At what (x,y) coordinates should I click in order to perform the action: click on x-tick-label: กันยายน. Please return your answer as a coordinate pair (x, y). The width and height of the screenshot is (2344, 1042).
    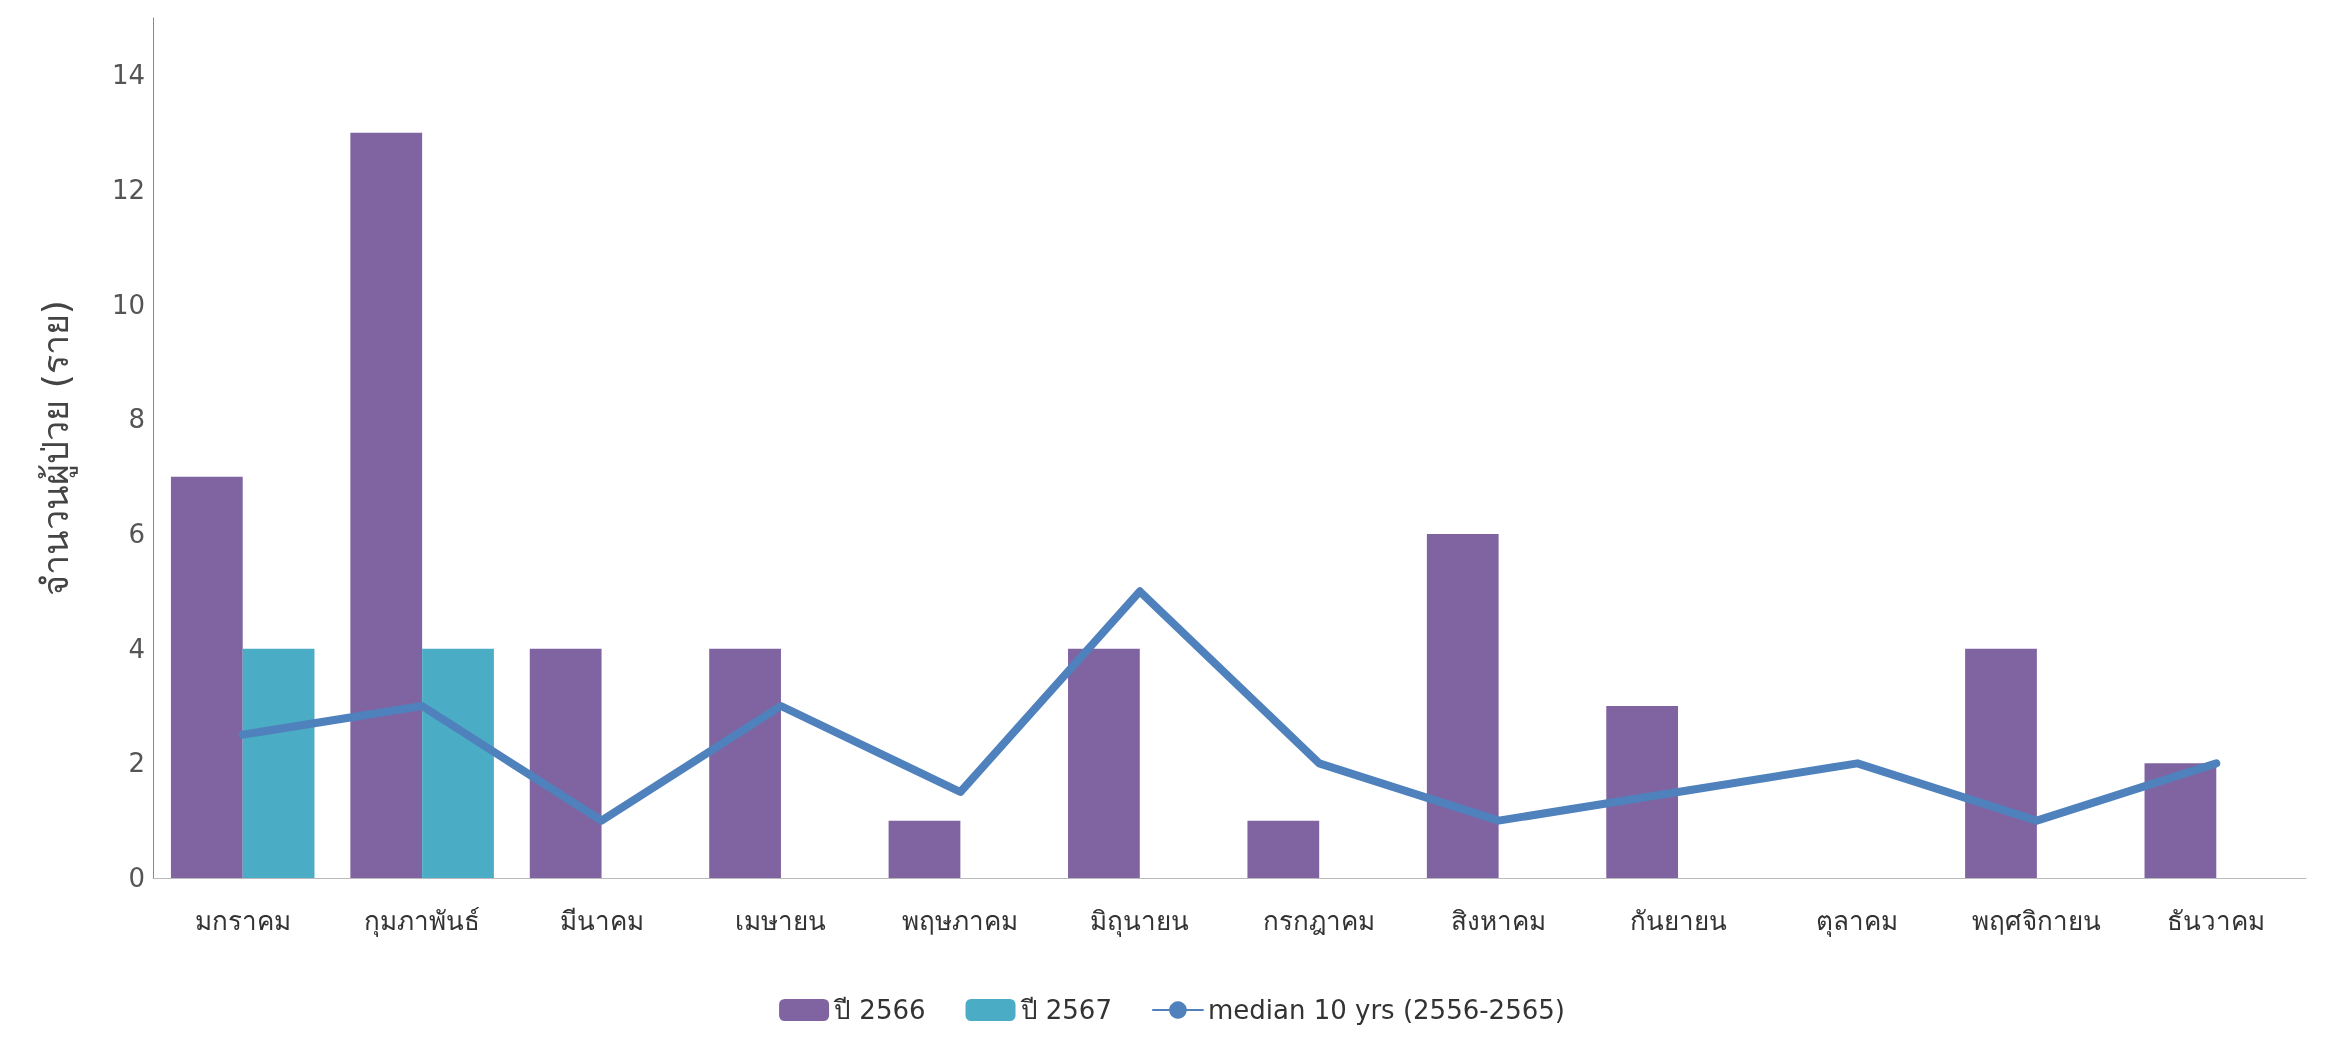
    Looking at the image, I should click on (1678, 921).